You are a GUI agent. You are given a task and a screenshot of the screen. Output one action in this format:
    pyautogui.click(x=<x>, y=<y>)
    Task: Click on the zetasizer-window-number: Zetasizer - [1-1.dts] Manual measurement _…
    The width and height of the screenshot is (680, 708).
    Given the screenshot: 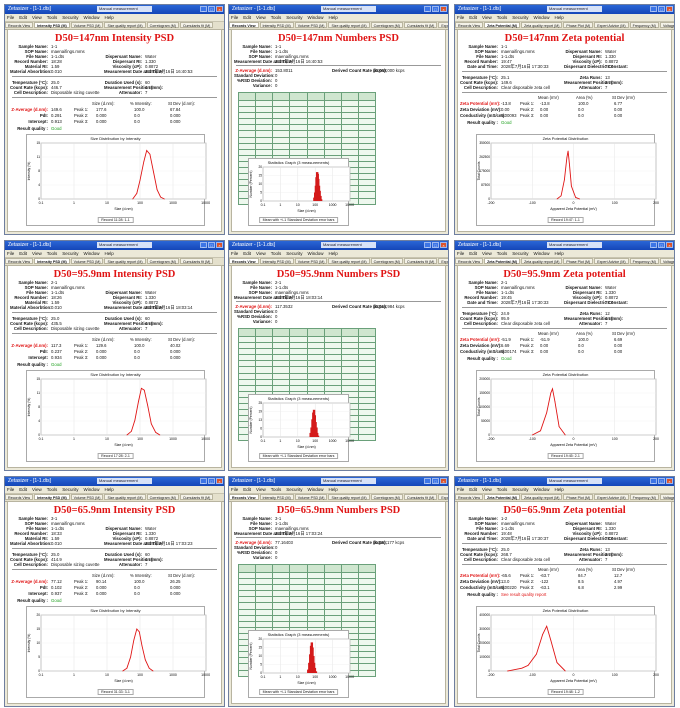 What is the action you would take?
    pyautogui.click(x=338, y=591)
    